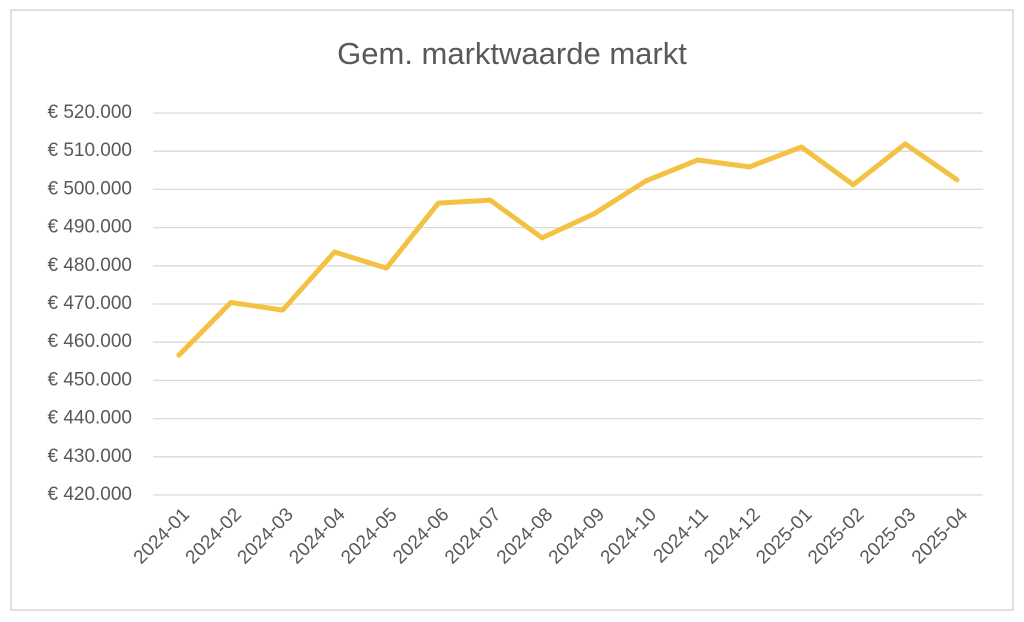 This screenshot has height=622, width=1024. I want to click on y-tick-label: € 440.000, so click(89, 418).